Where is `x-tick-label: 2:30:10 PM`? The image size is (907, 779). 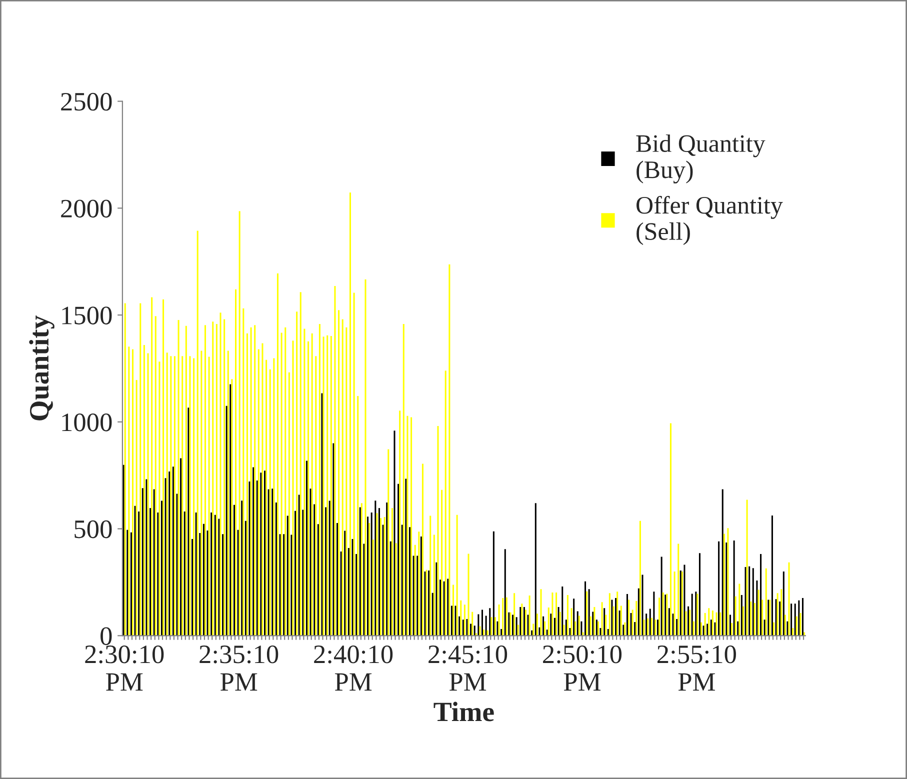
x-tick-label: 2:30:10 PM is located at coordinates (124, 668).